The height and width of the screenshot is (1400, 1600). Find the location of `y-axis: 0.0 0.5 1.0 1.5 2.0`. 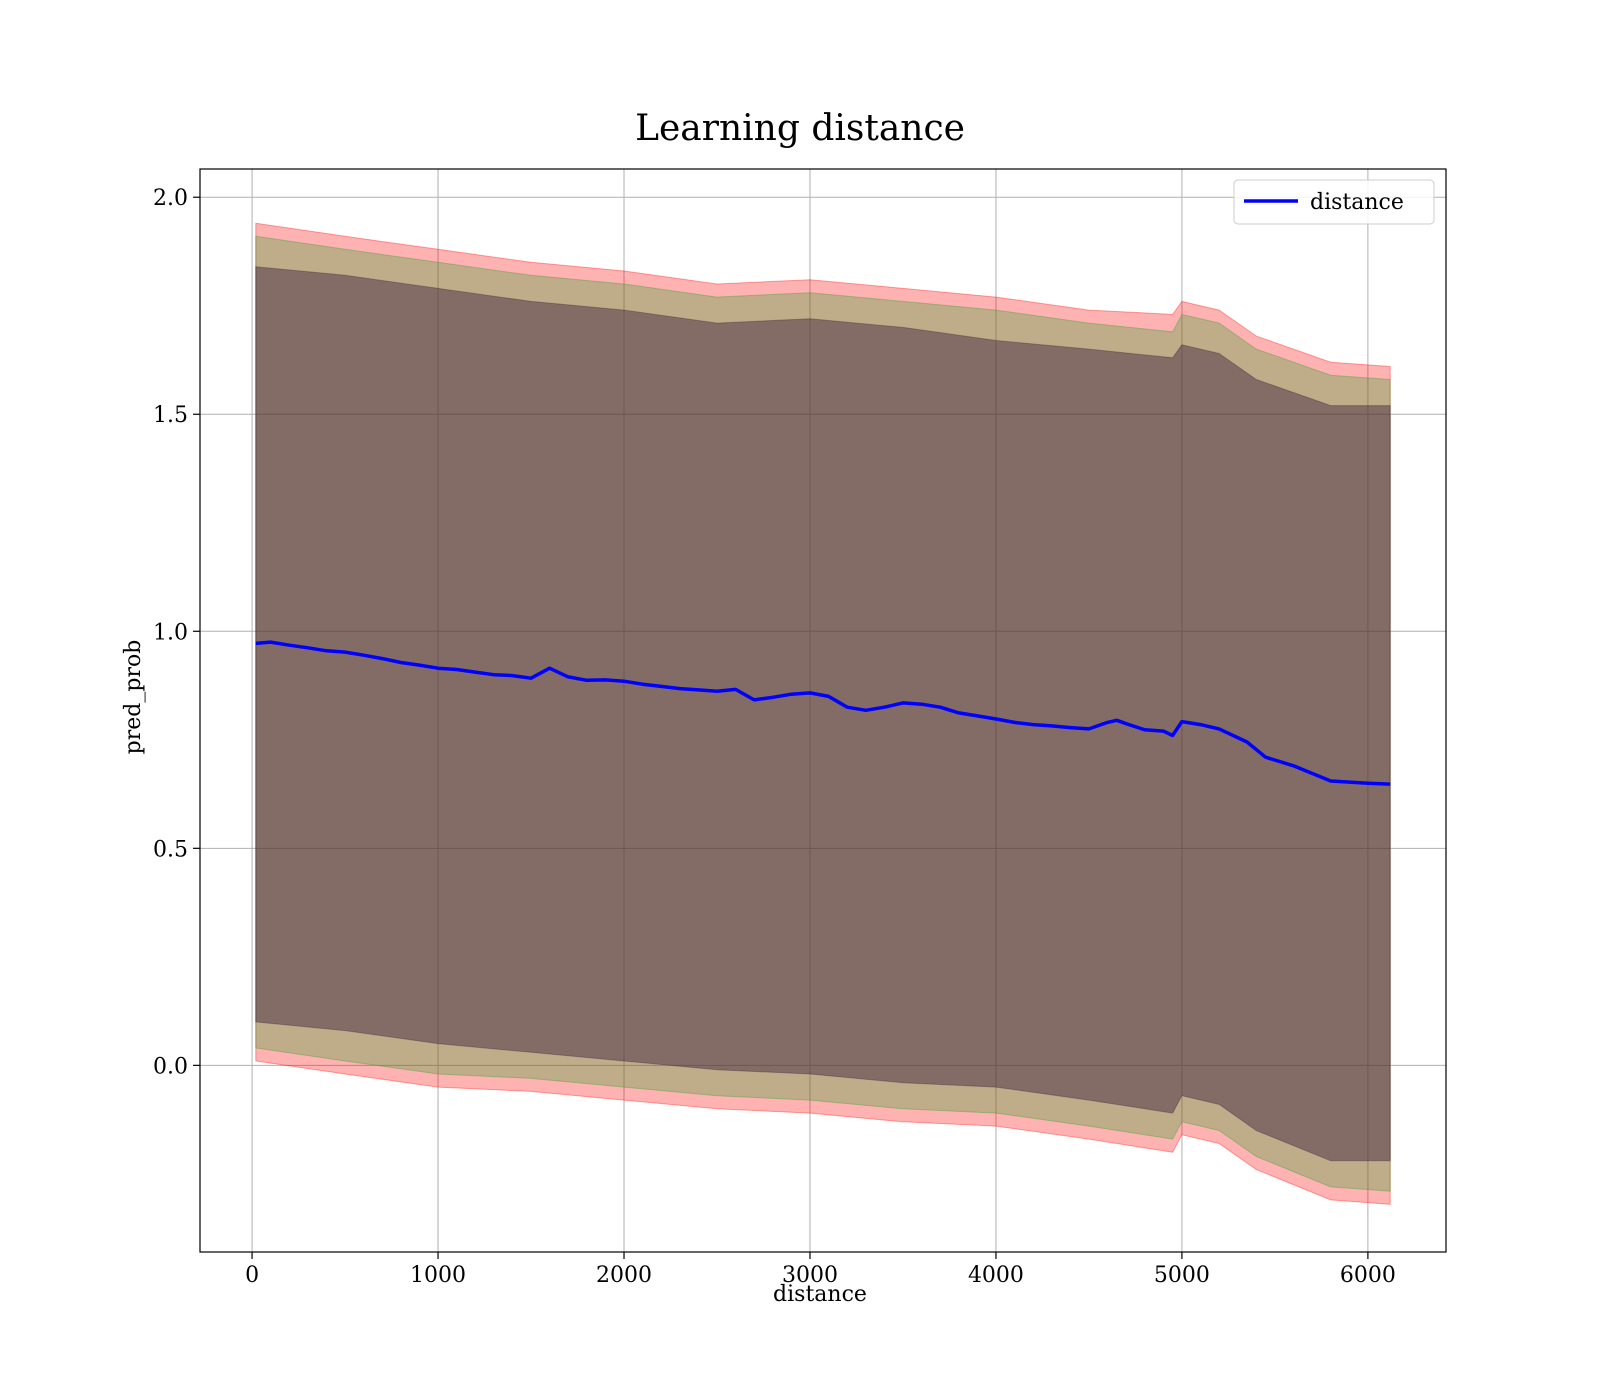

y-axis: 0.0 0.5 1.0 1.5 2.0 is located at coordinates (176, 632).